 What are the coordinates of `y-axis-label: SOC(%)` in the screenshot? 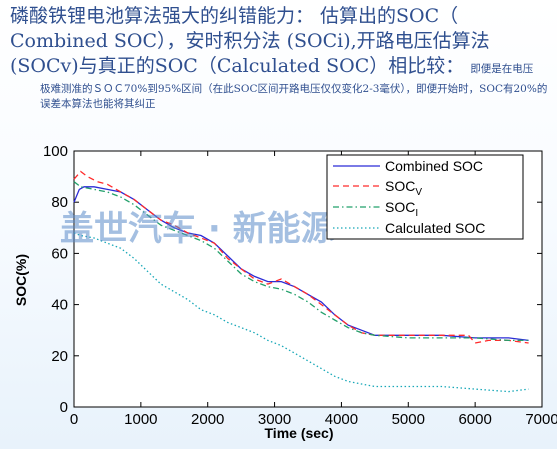 It's located at (21, 280).